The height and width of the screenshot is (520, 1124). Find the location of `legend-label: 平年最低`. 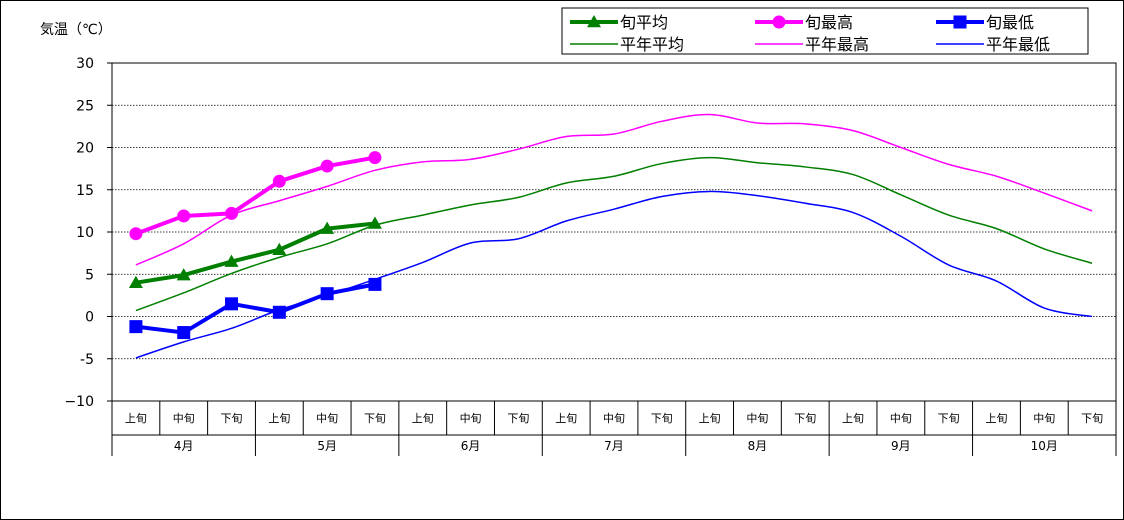

legend-label: 平年最低 is located at coordinates (1018, 44).